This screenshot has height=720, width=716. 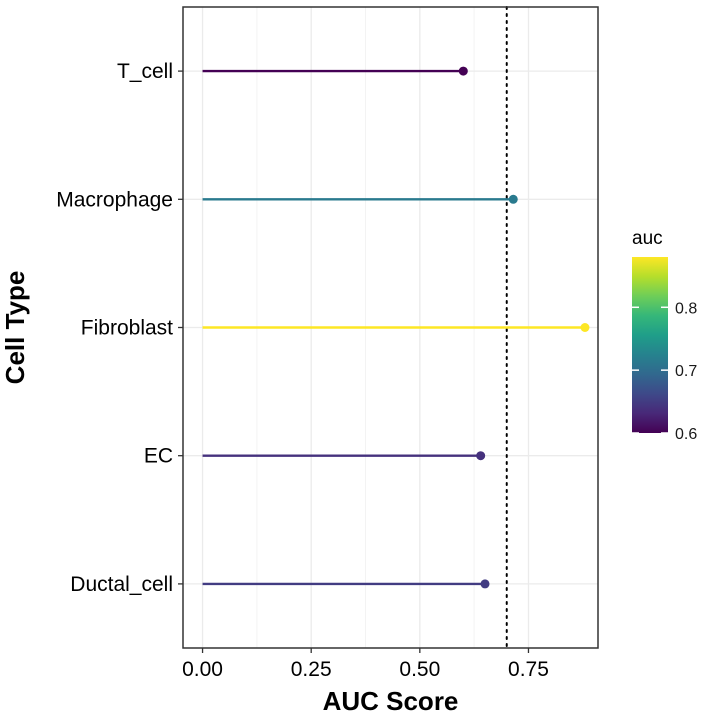 I want to click on x-tick-label: 0.75, so click(x=528, y=669).